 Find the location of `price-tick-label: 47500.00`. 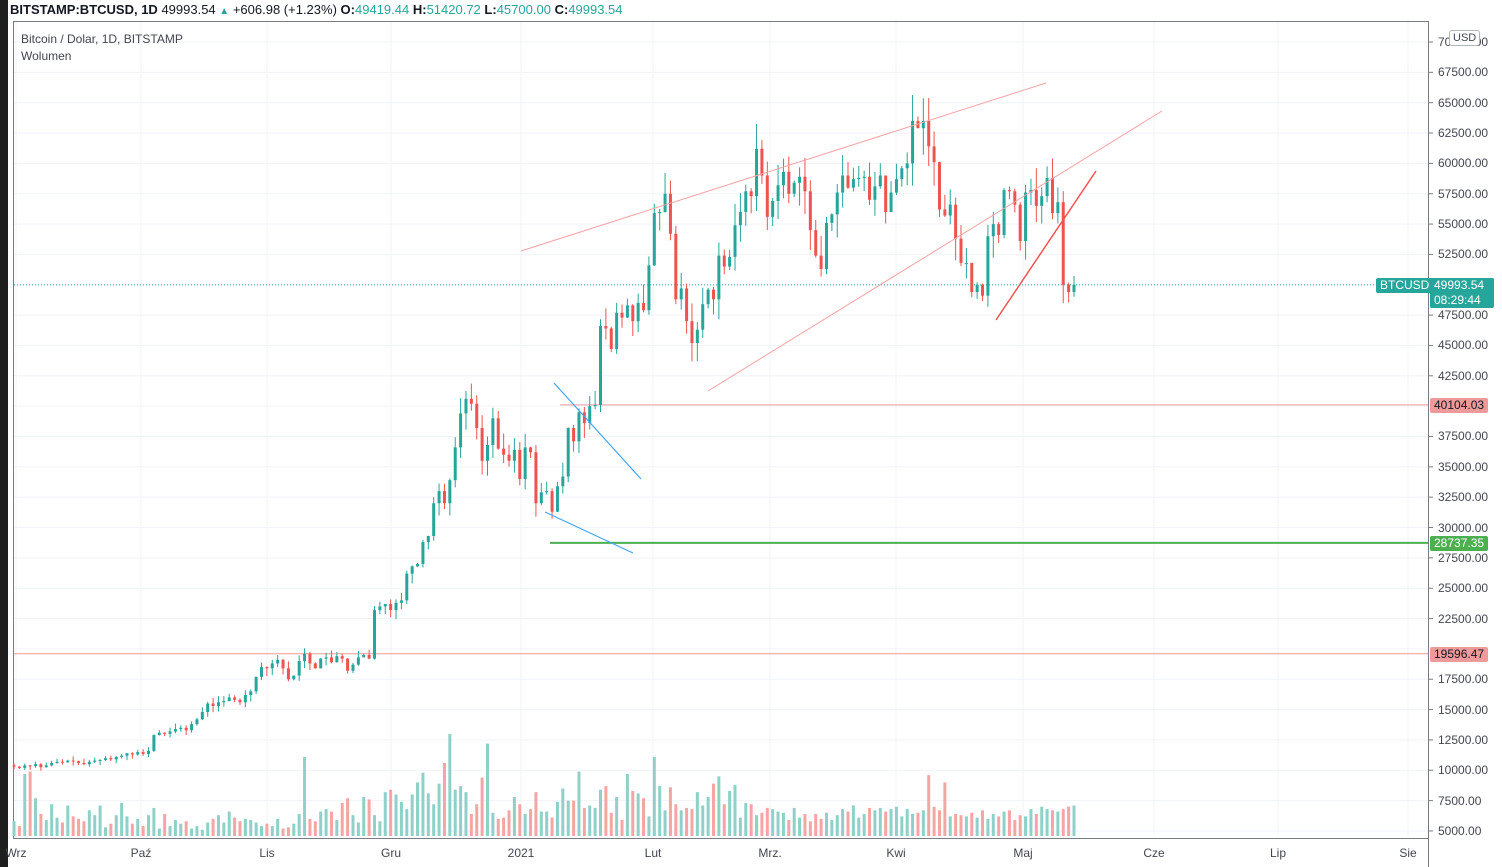

price-tick-label: 47500.00 is located at coordinates (1463, 315).